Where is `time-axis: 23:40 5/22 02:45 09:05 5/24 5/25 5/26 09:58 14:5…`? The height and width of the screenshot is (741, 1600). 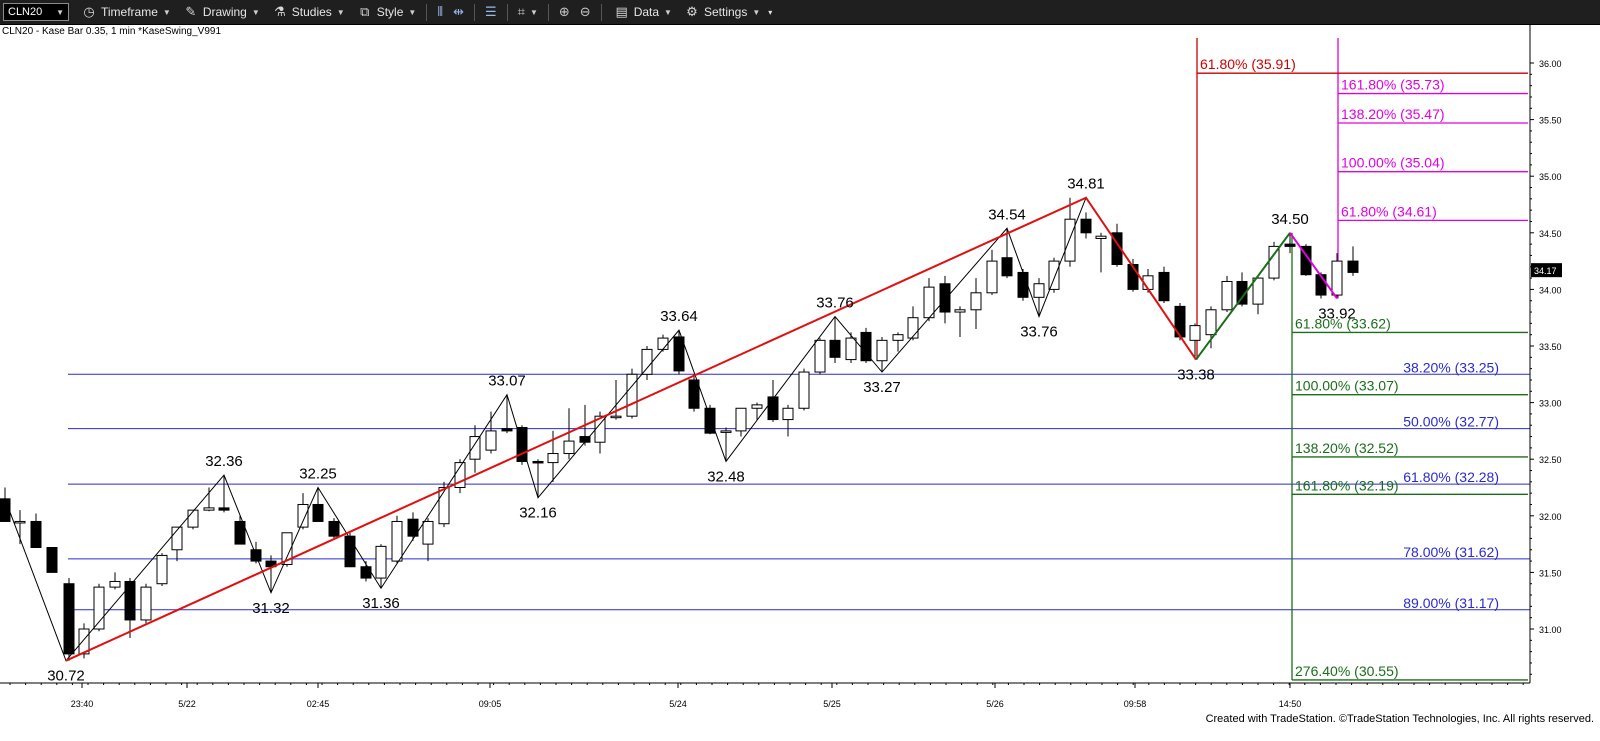 time-axis: 23:40 5/22 02:45 09:05 5/24 5/25 5/26 09:58 14:5… is located at coordinates (765, 695).